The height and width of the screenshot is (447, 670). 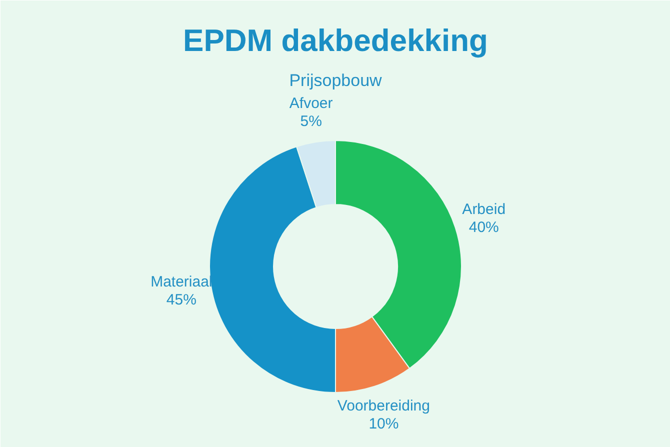 I want to click on data-label: 40%, so click(x=483, y=227).